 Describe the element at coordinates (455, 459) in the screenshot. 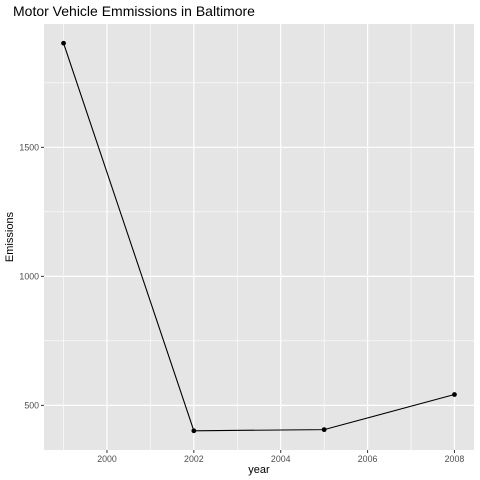

I see `x-tick-label: 2008` at that location.